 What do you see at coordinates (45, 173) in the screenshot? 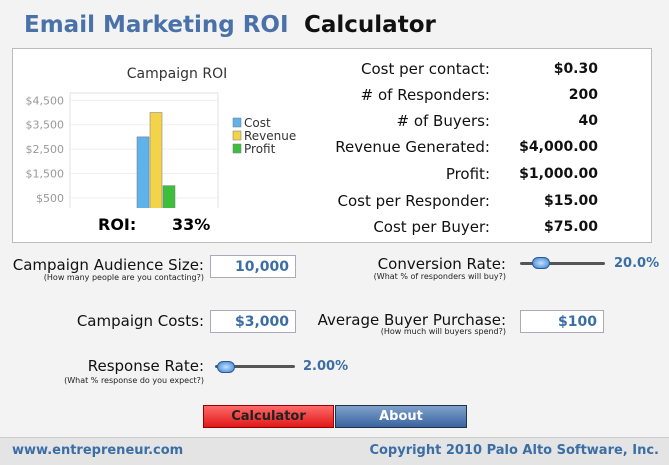
I see `y-tick-label: $1,500` at bounding box center [45, 173].